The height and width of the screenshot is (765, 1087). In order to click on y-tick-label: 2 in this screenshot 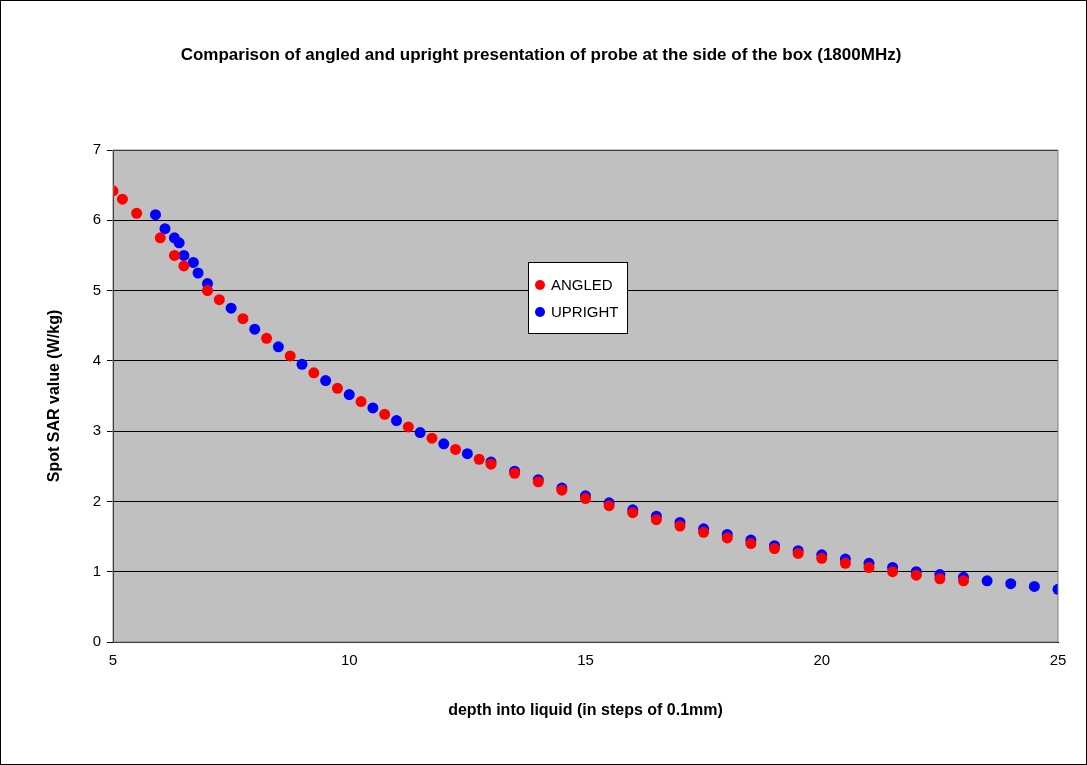, I will do `click(96, 500)`.